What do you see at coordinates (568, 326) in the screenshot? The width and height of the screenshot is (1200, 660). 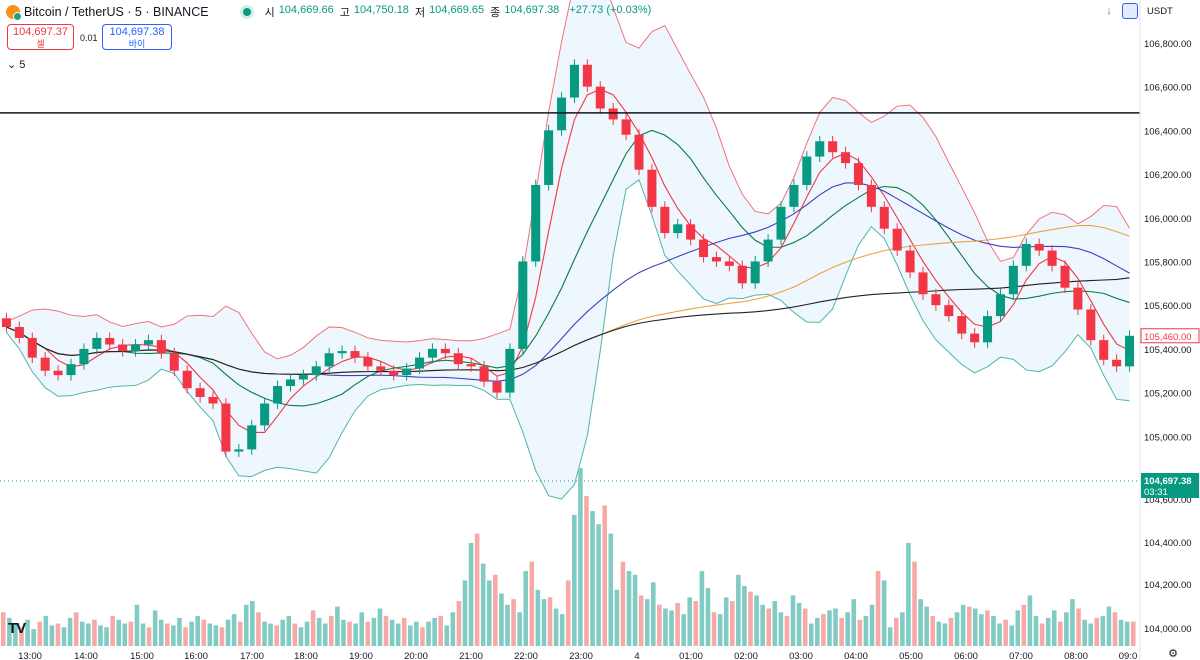 I see `ma-black-line` at bounding box center [568, 326].